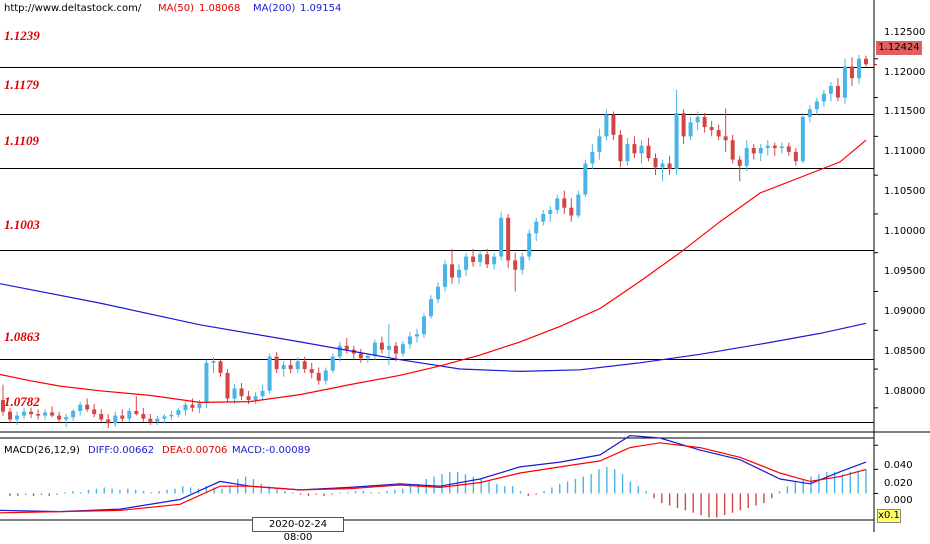  What do you see at coordinates (22, 336) in the screenshot?
I see `level-label-5: 1.0863` at bounding box center [22, 336].